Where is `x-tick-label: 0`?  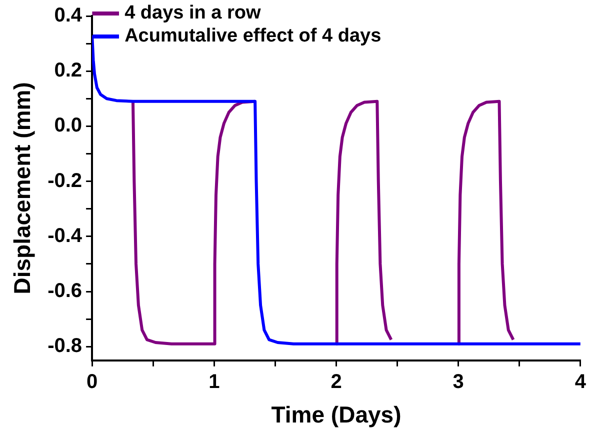 x-tick-label: 0 is located at coordinates (92, 381).